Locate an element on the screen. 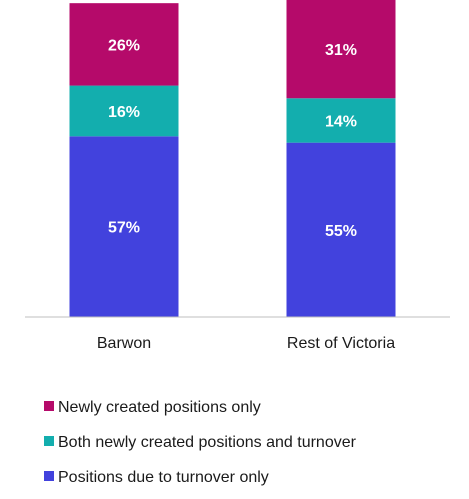 The image size is (469, 499). data-label: 26% is located at coordinates (124, 45).